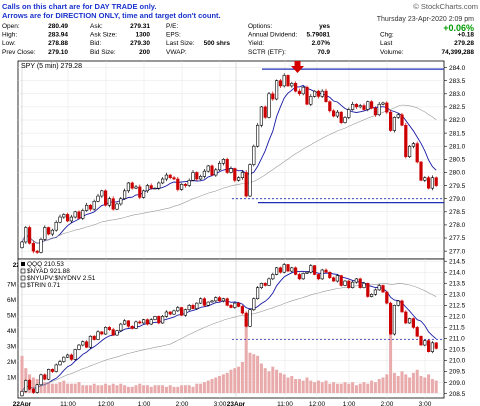  I want to click on y-tick-label: 283.5, so click(457, 81).